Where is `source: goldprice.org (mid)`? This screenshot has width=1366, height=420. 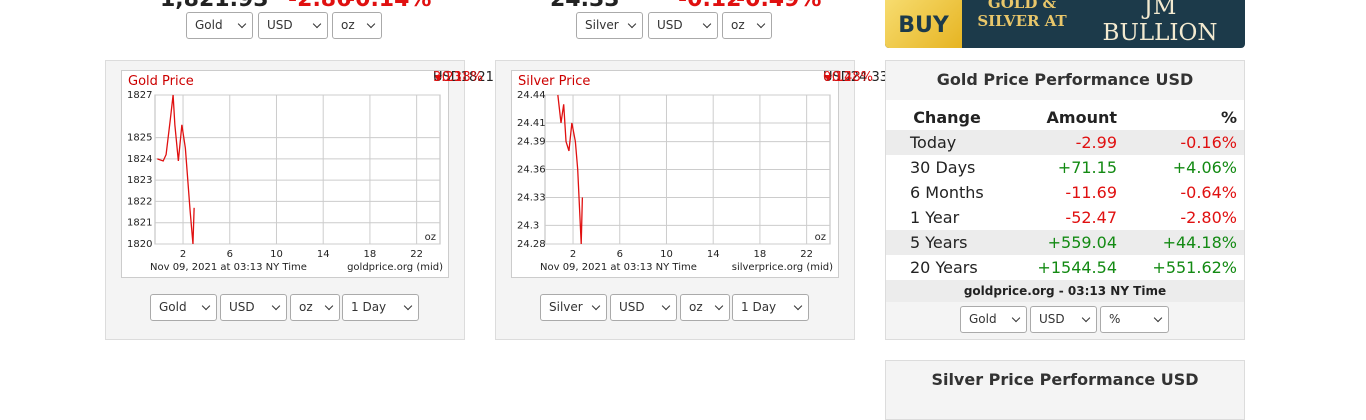 source: goldprice.org (mid) is located at coordinates (395, 267).